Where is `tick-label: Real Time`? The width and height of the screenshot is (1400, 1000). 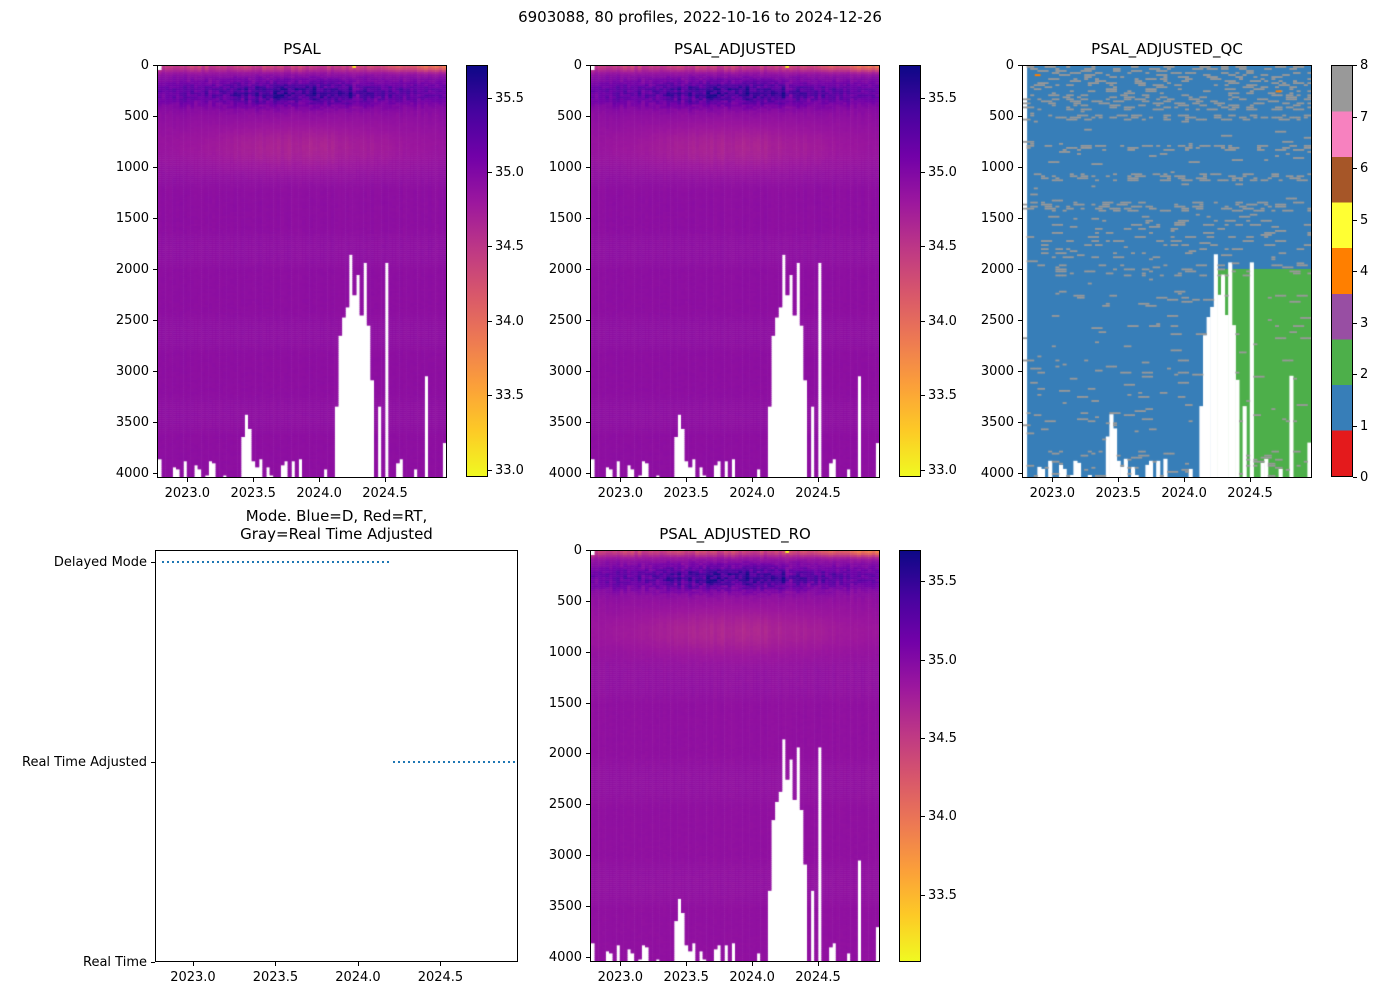 tick-label: Real Time is located at coordinates (115, 962).